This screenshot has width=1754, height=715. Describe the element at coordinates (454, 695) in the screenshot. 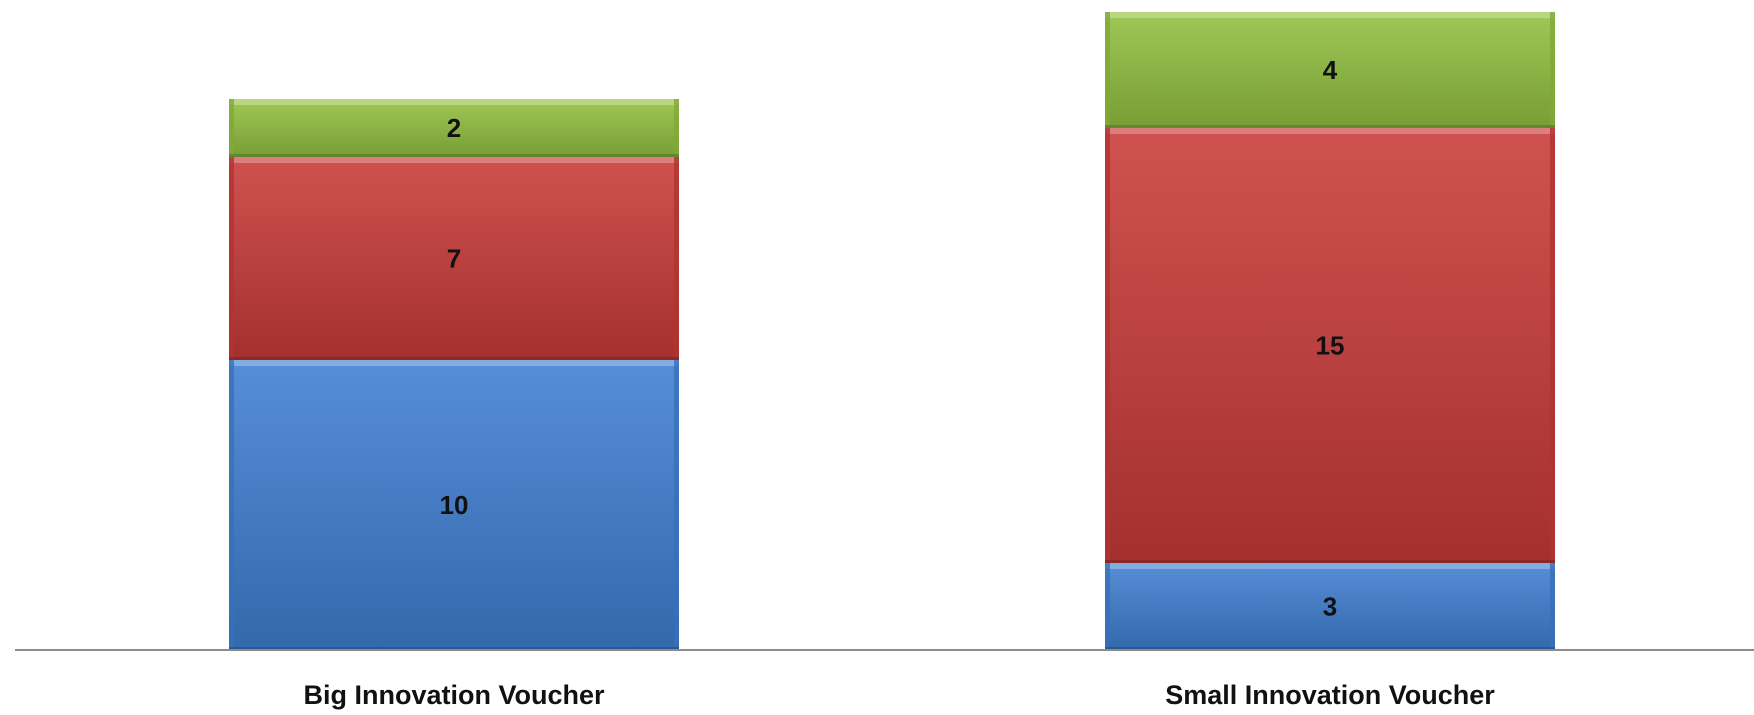

I see `x-tick-label-1: Big Innovation Voucher` at that location.